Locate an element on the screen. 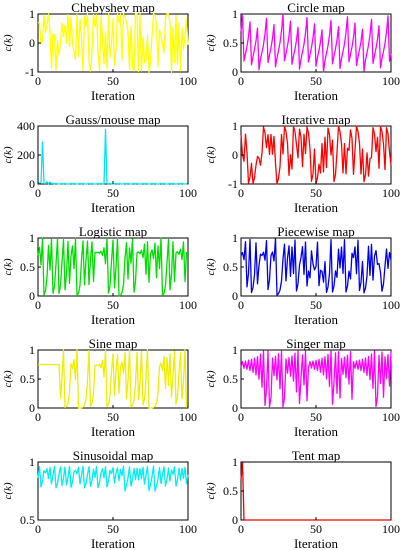 This screenshot has width=406, height=550. subplot-title: Iterative map is located at coordinates (316, 119).